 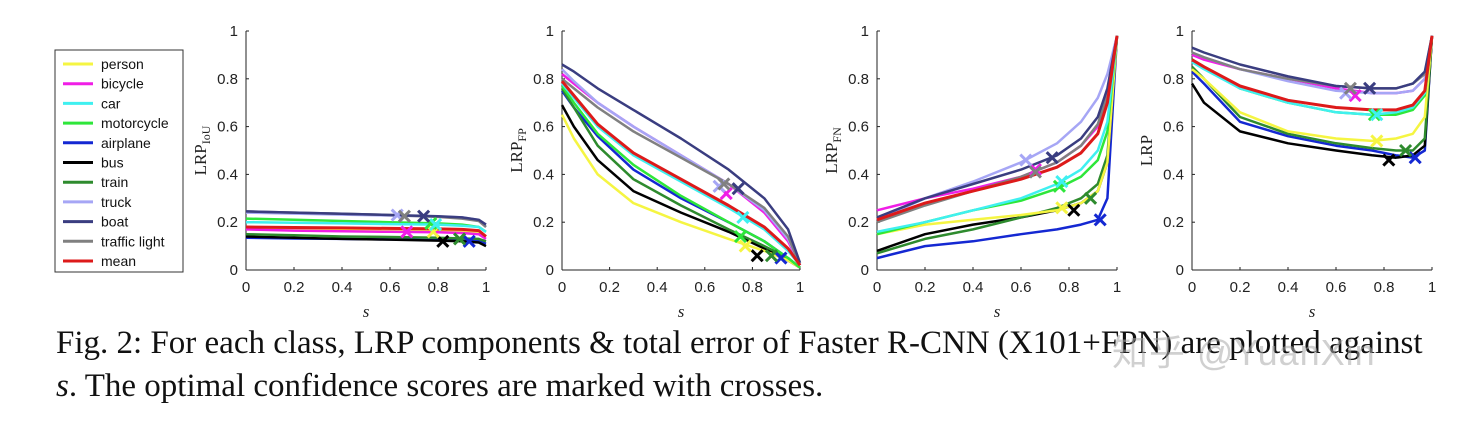 What do you see at coordinates (114, 222) in the screenshot?
I see `legend-label: boat` at bounding box center [114, 222].